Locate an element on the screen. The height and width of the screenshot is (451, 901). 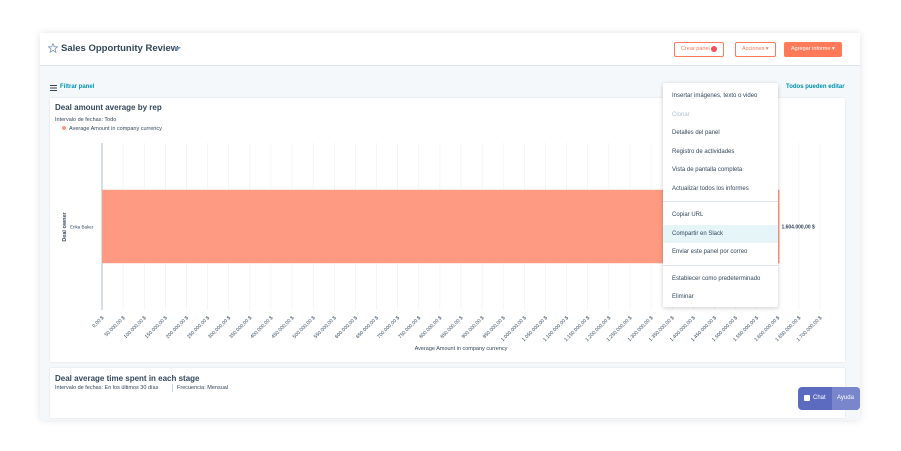
menu-item: Compartir en Slack is located at coordinates (720, 233).